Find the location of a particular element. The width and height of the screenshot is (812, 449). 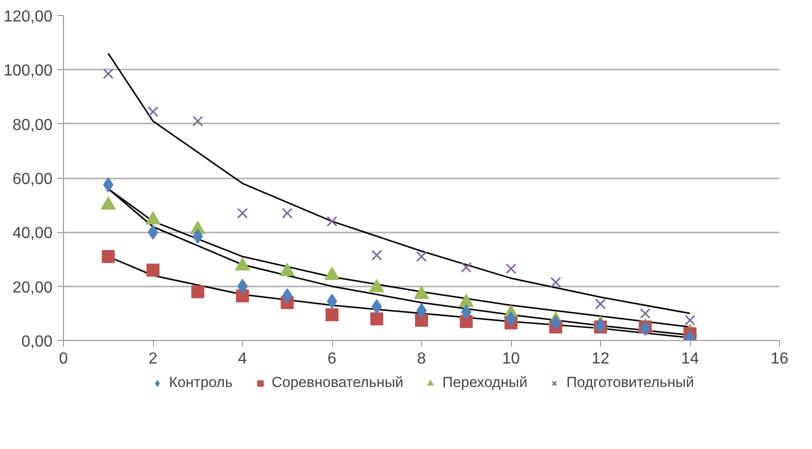

x-tick-label: 12 is located at coordinates (601, 359).